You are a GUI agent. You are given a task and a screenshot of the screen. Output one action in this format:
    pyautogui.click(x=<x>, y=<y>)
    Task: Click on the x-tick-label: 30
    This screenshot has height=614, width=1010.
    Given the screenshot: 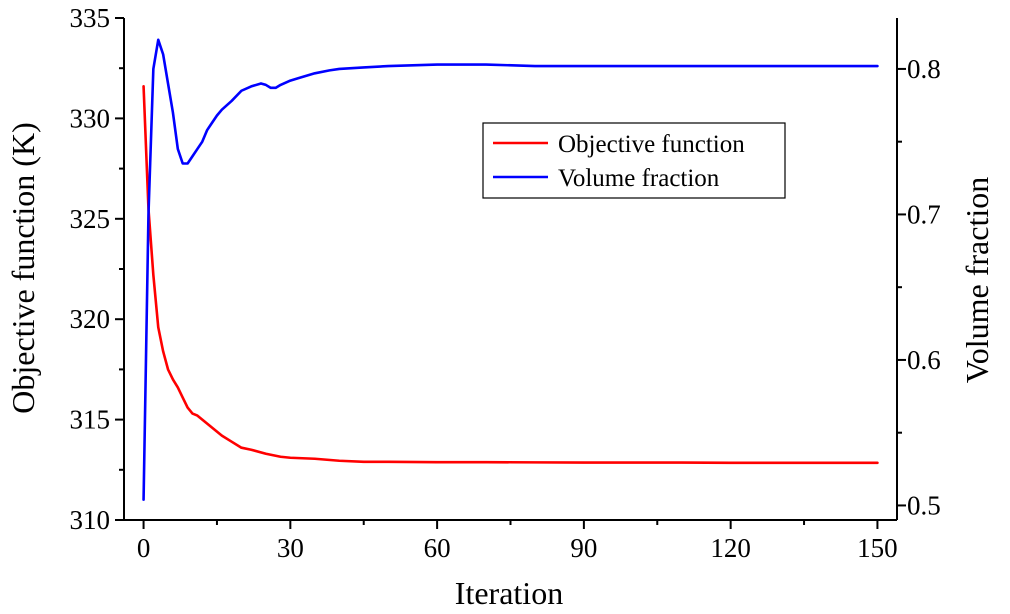 What is the action you would take?
    pyautogui.click(x=290, y=548)
    